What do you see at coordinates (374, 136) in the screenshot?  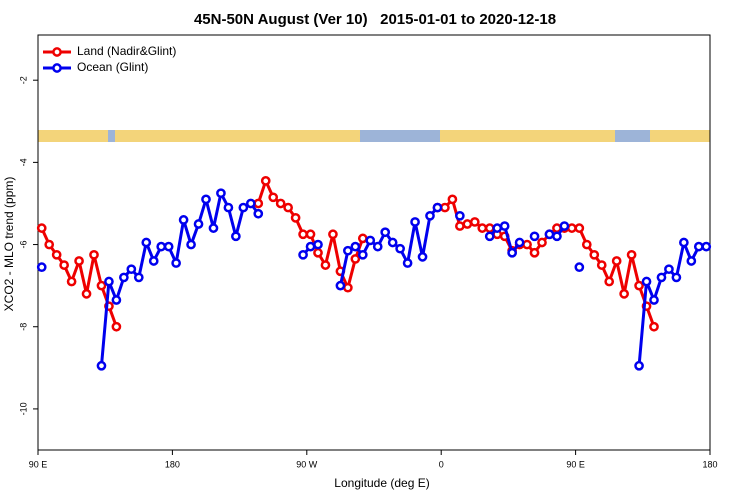 I see `land-ocean-strip` at bounding box center [374, 136].